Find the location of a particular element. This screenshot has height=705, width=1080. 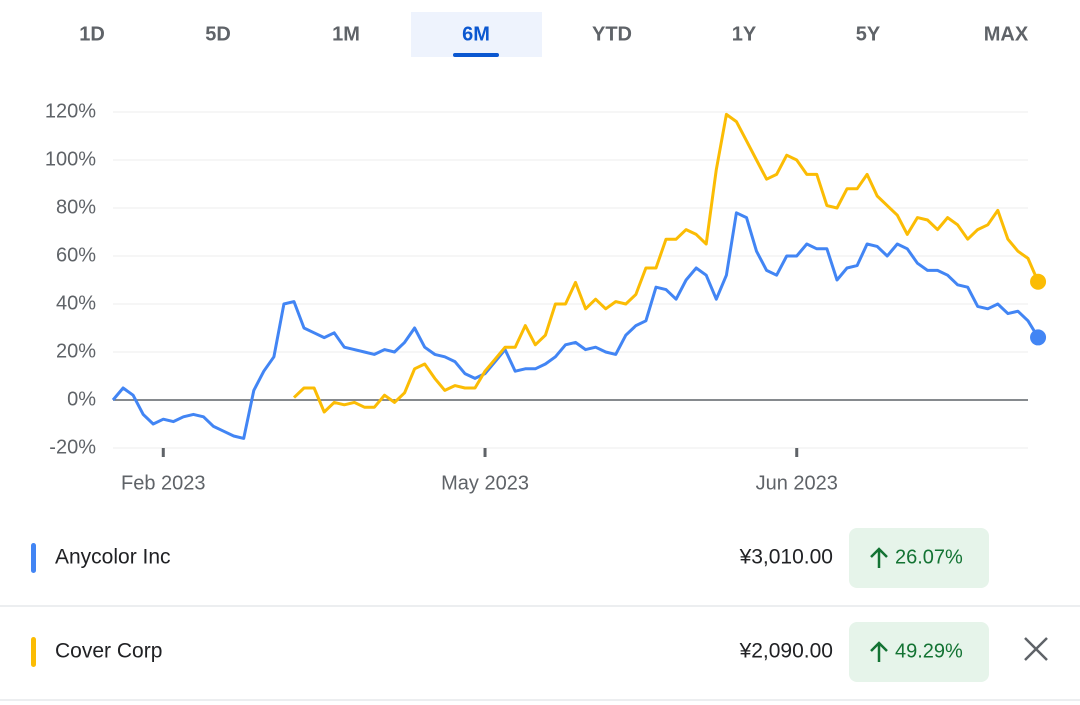

tab-label: 1D is located at coordinates (92, 34).